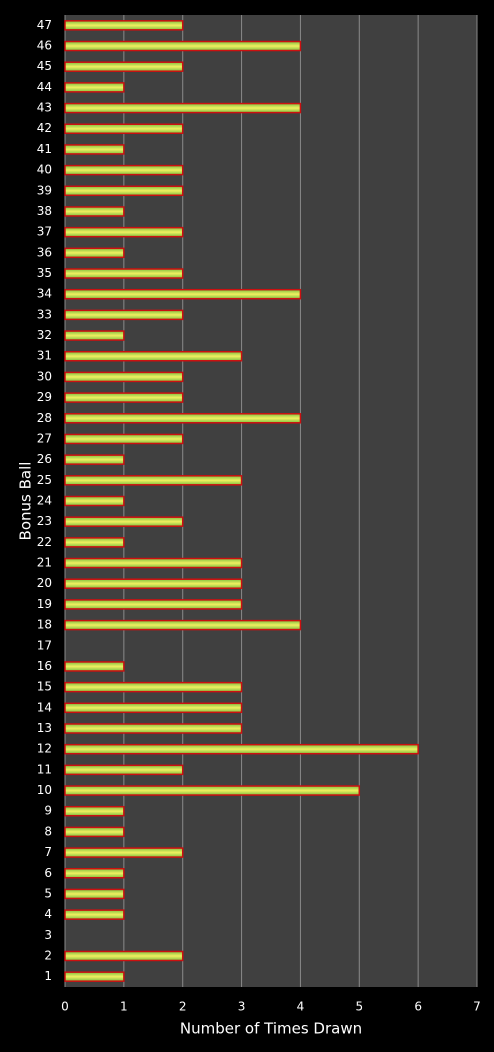 The height and width of the screenshot is (1052, 494). Describe the element at coordinates (44, 438) in the screenshot. I see `y-tick-label: 27` at that location.